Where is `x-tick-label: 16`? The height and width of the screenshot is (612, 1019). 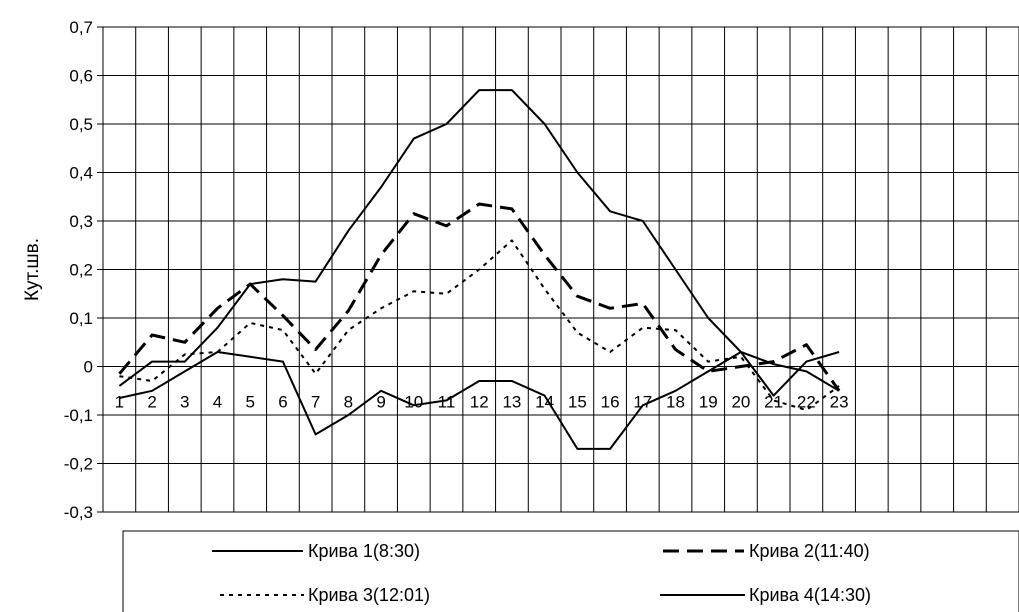
x-tick-label: 16 is located at coordinates (610, 402).